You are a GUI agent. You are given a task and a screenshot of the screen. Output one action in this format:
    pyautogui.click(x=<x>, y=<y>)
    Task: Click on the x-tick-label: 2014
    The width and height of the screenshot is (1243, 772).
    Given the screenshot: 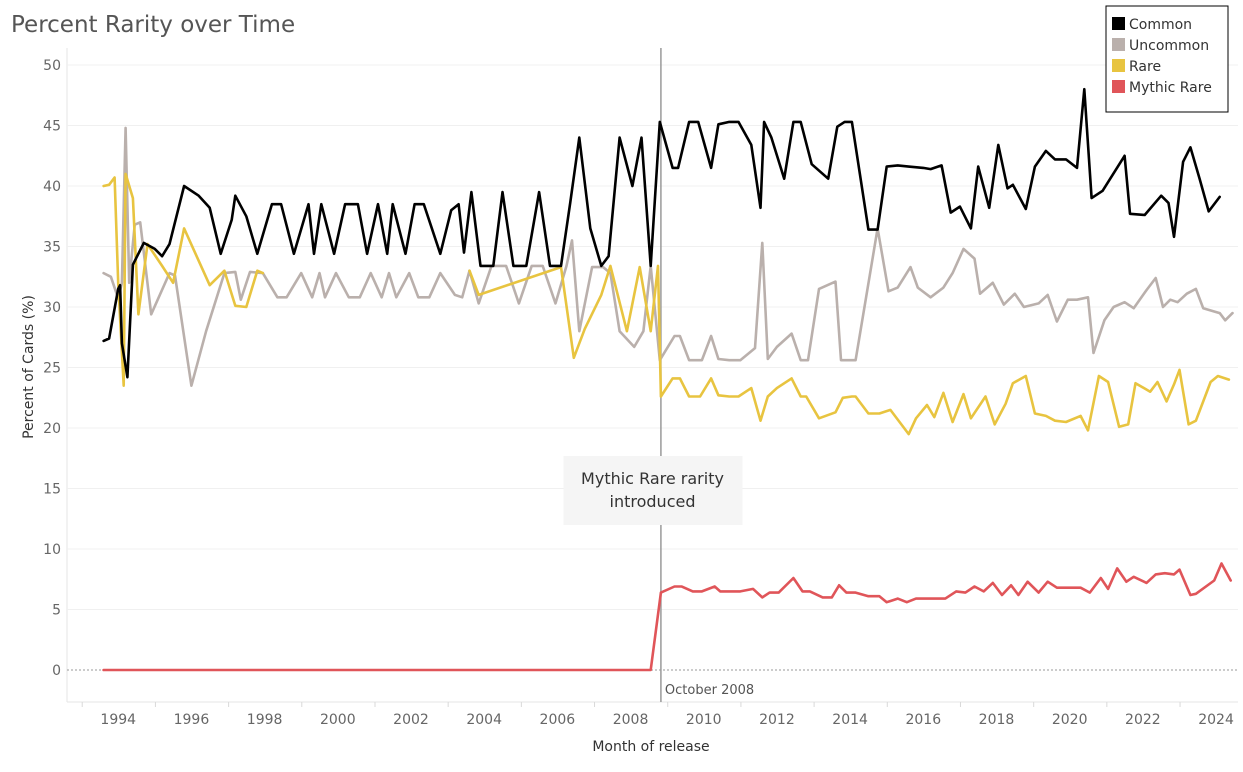 What is the action you would take?
    pyautogui.click(x=850, y=720)
    